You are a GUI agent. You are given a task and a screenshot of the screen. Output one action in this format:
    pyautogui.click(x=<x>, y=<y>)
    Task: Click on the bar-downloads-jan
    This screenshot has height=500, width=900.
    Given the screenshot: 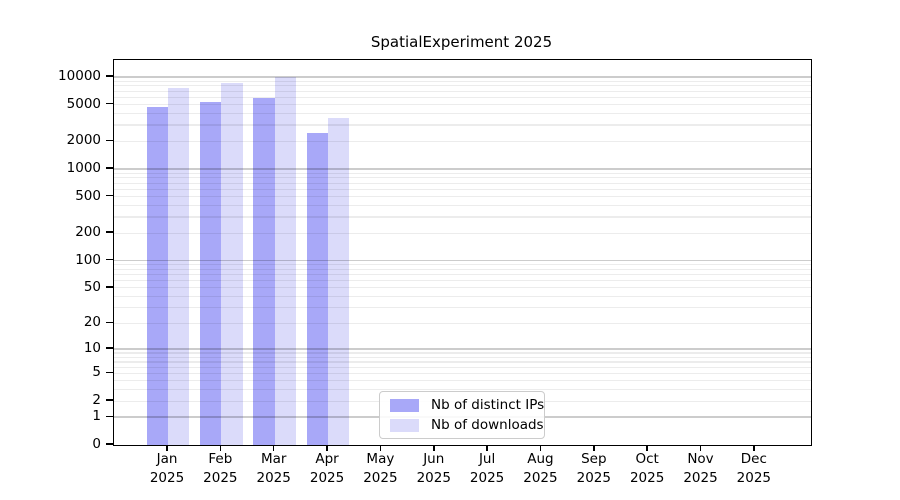 What is the action you would take?
    pyautogui.click(x=179, y=266)
    